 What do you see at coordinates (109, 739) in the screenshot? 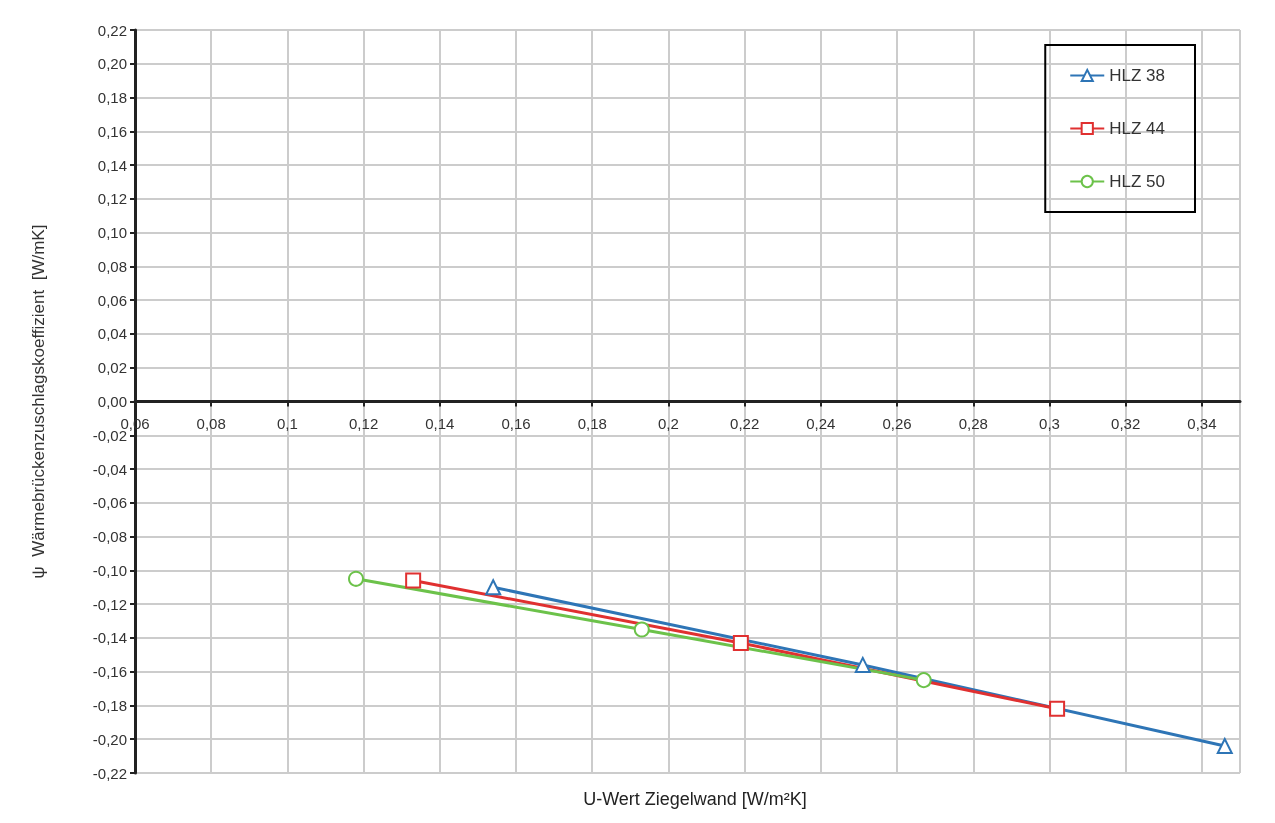
I see `y-tick-label: -0,20` at bounding box center [109, 739].